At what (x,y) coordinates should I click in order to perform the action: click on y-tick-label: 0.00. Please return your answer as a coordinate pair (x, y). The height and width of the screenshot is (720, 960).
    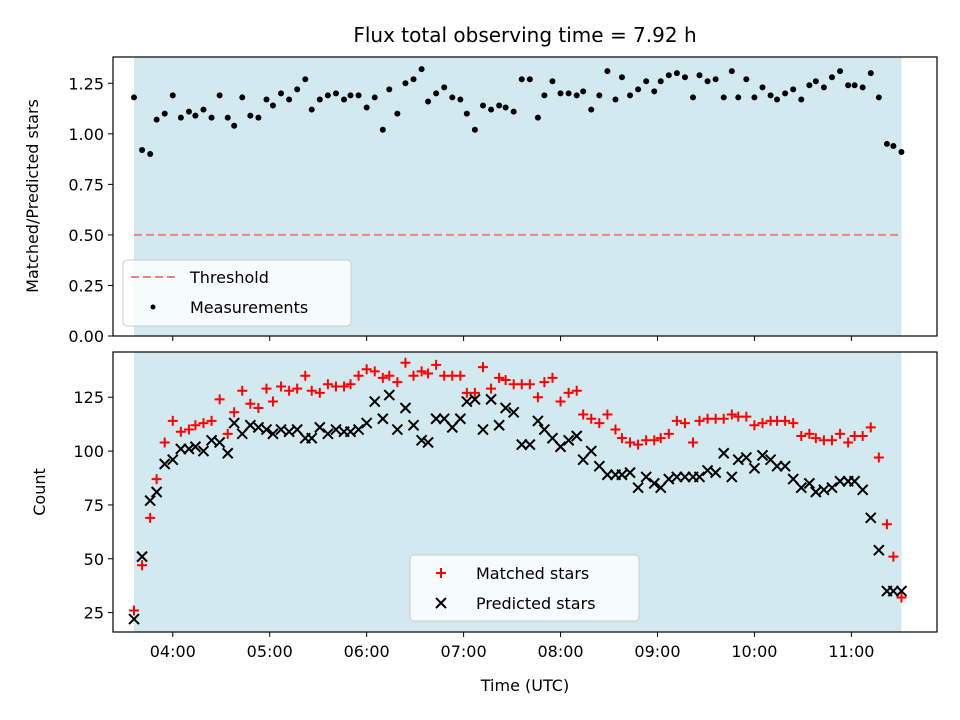
    Looking at the image, I should click on (86, 336).